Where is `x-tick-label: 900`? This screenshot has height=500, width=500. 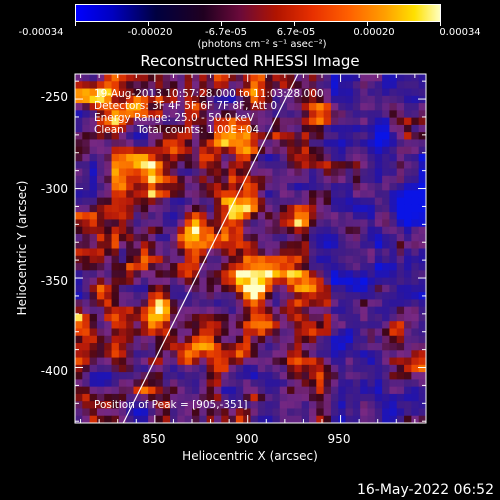 x-tick-label: 900 is located at coordinates (247, 439).